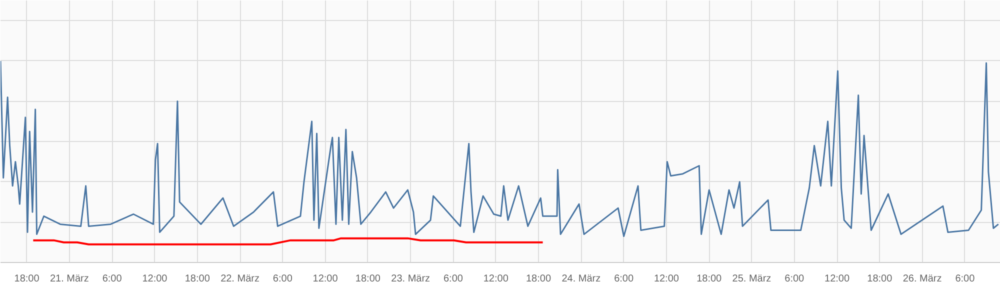  What do you see at coordinates (410, 279) in the screenshot?
I see `x-tick-label: 23. März` at bounding box center [410, 279].